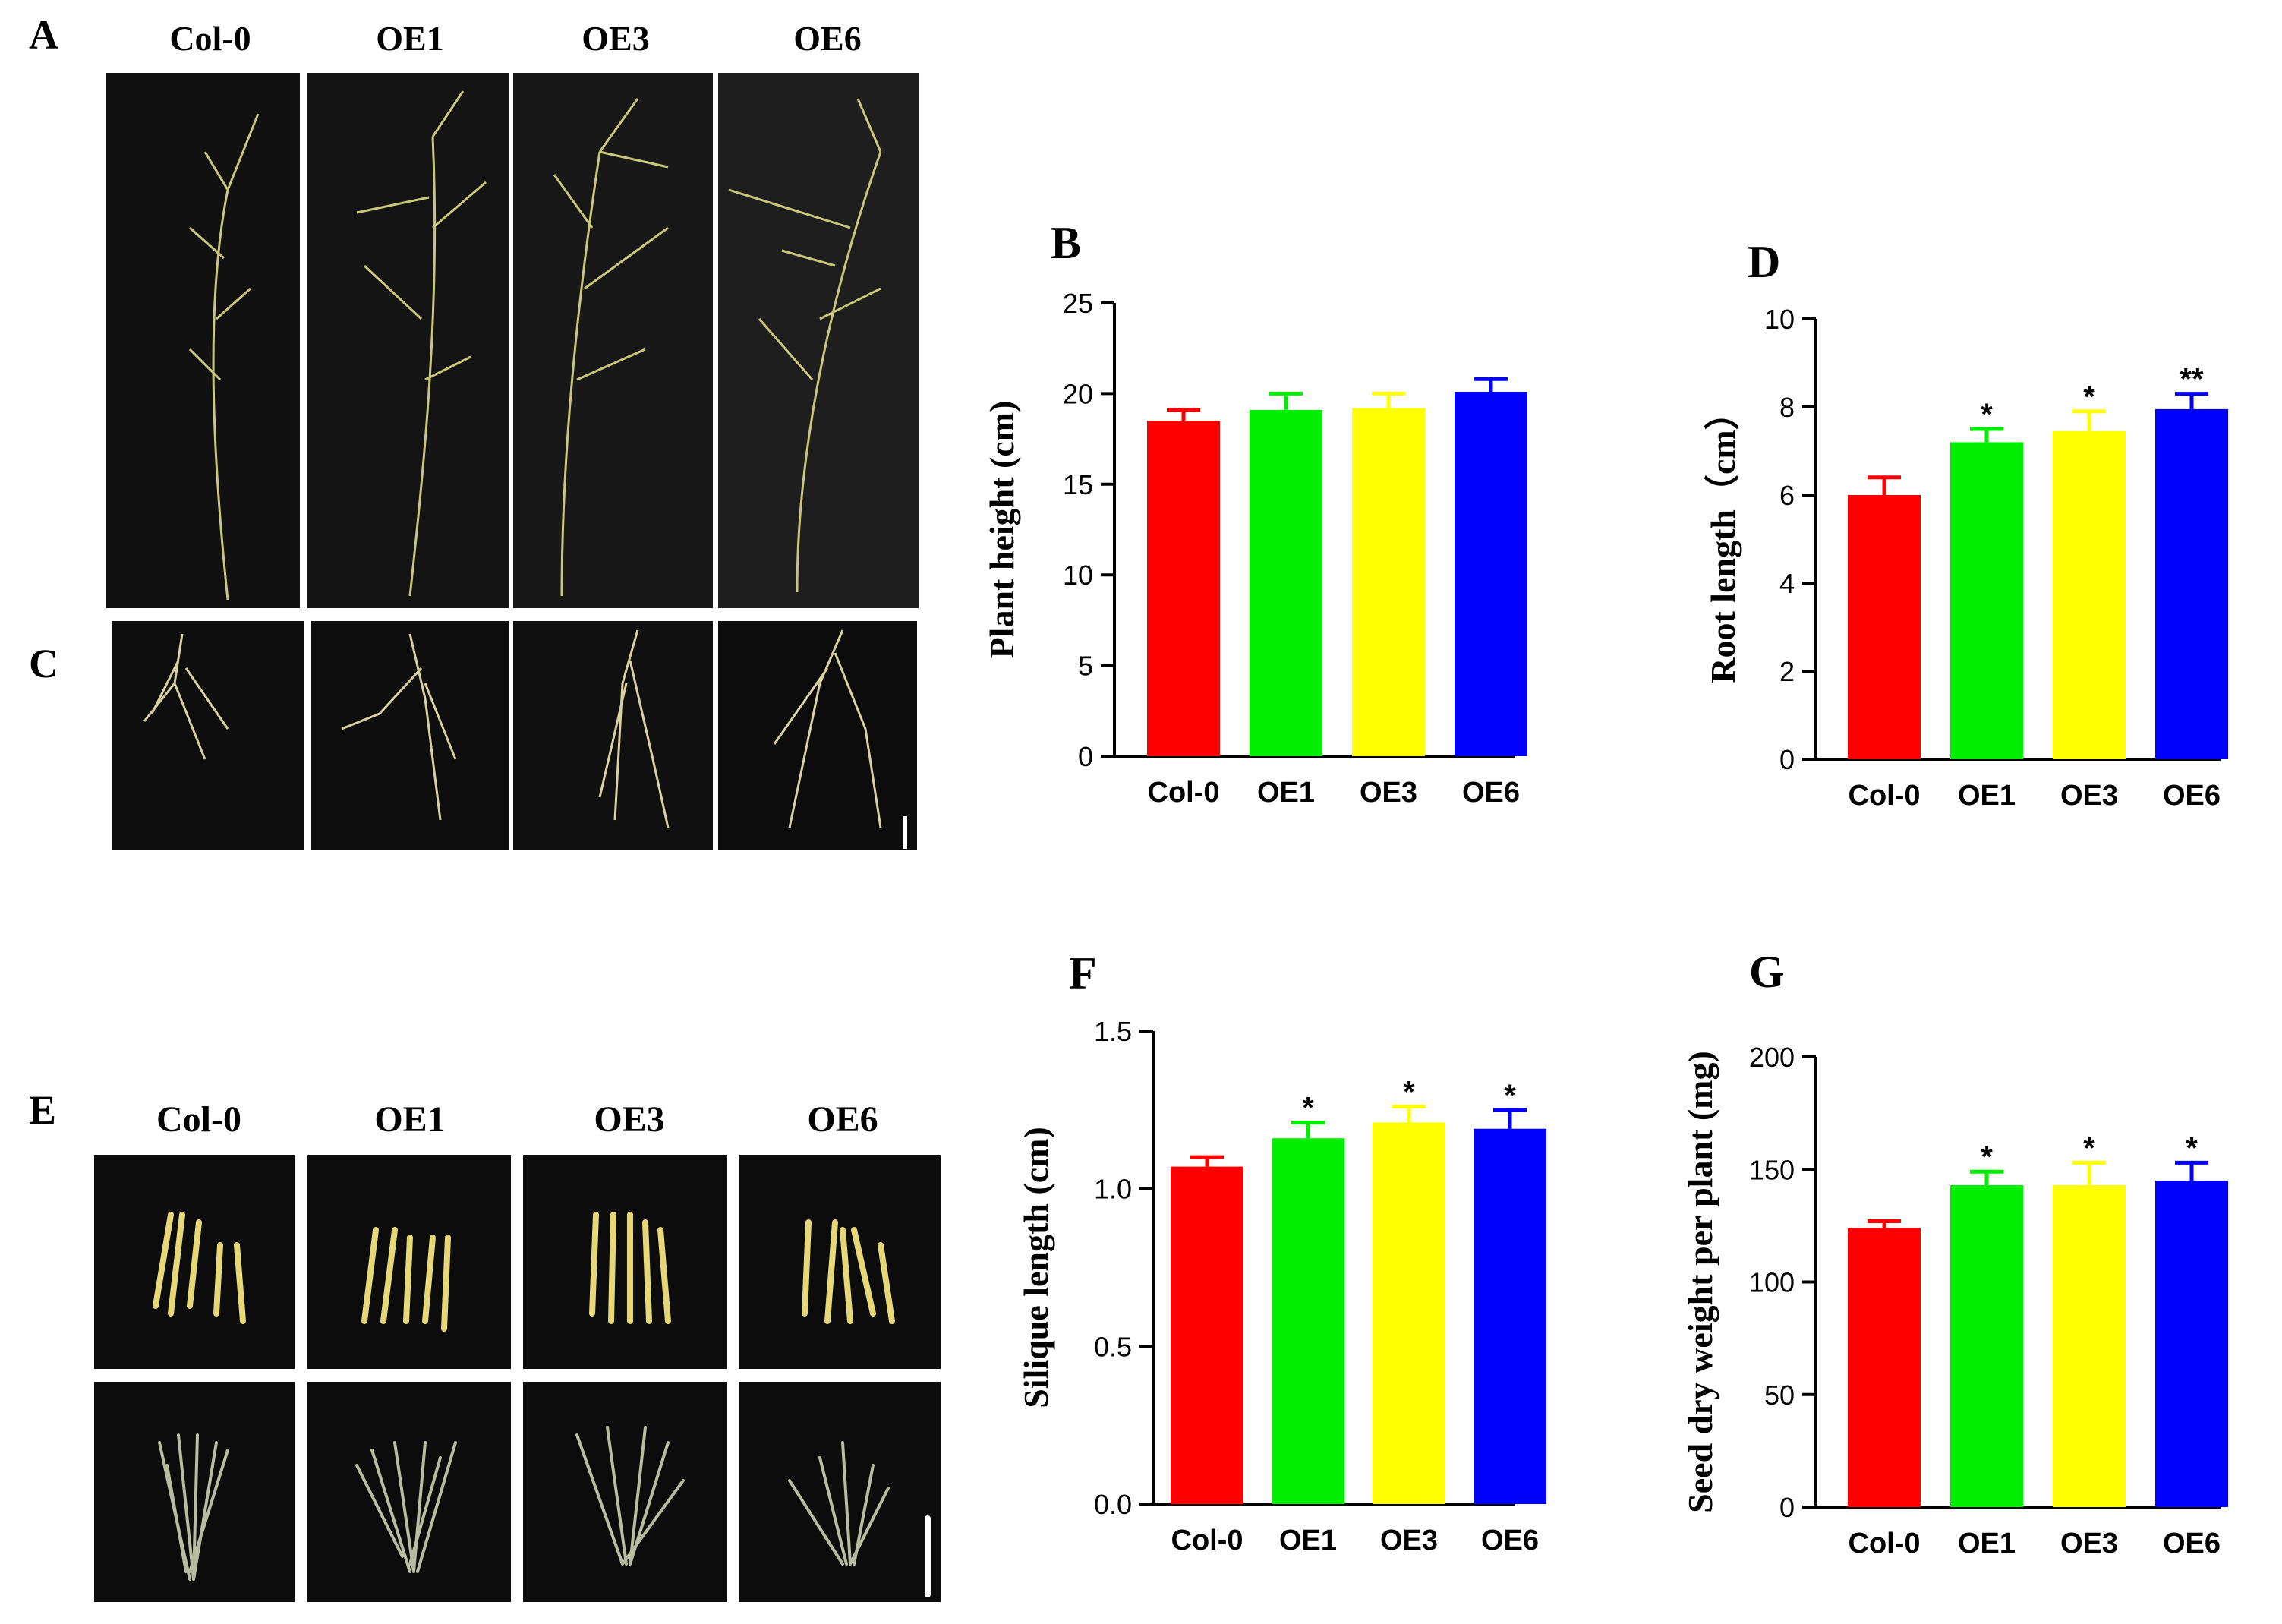  What do you see at coordinates (1113, 1032) in the screenshot?
I see `y-tick-label: 1.5` at bounding box center [1113, 1032].